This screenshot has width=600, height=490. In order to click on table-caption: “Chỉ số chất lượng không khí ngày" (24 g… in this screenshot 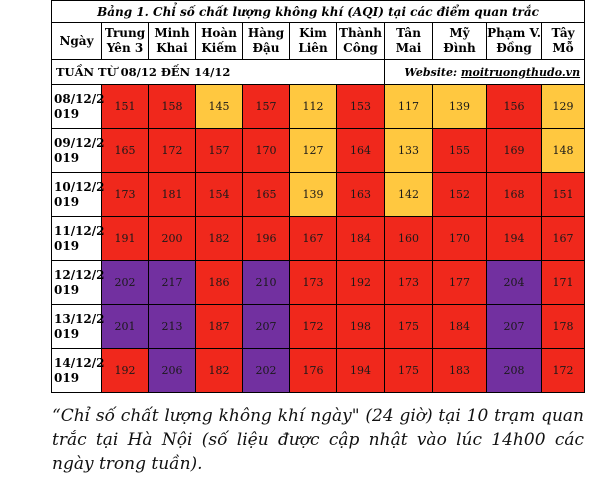, I will do `click(318, 440)`.